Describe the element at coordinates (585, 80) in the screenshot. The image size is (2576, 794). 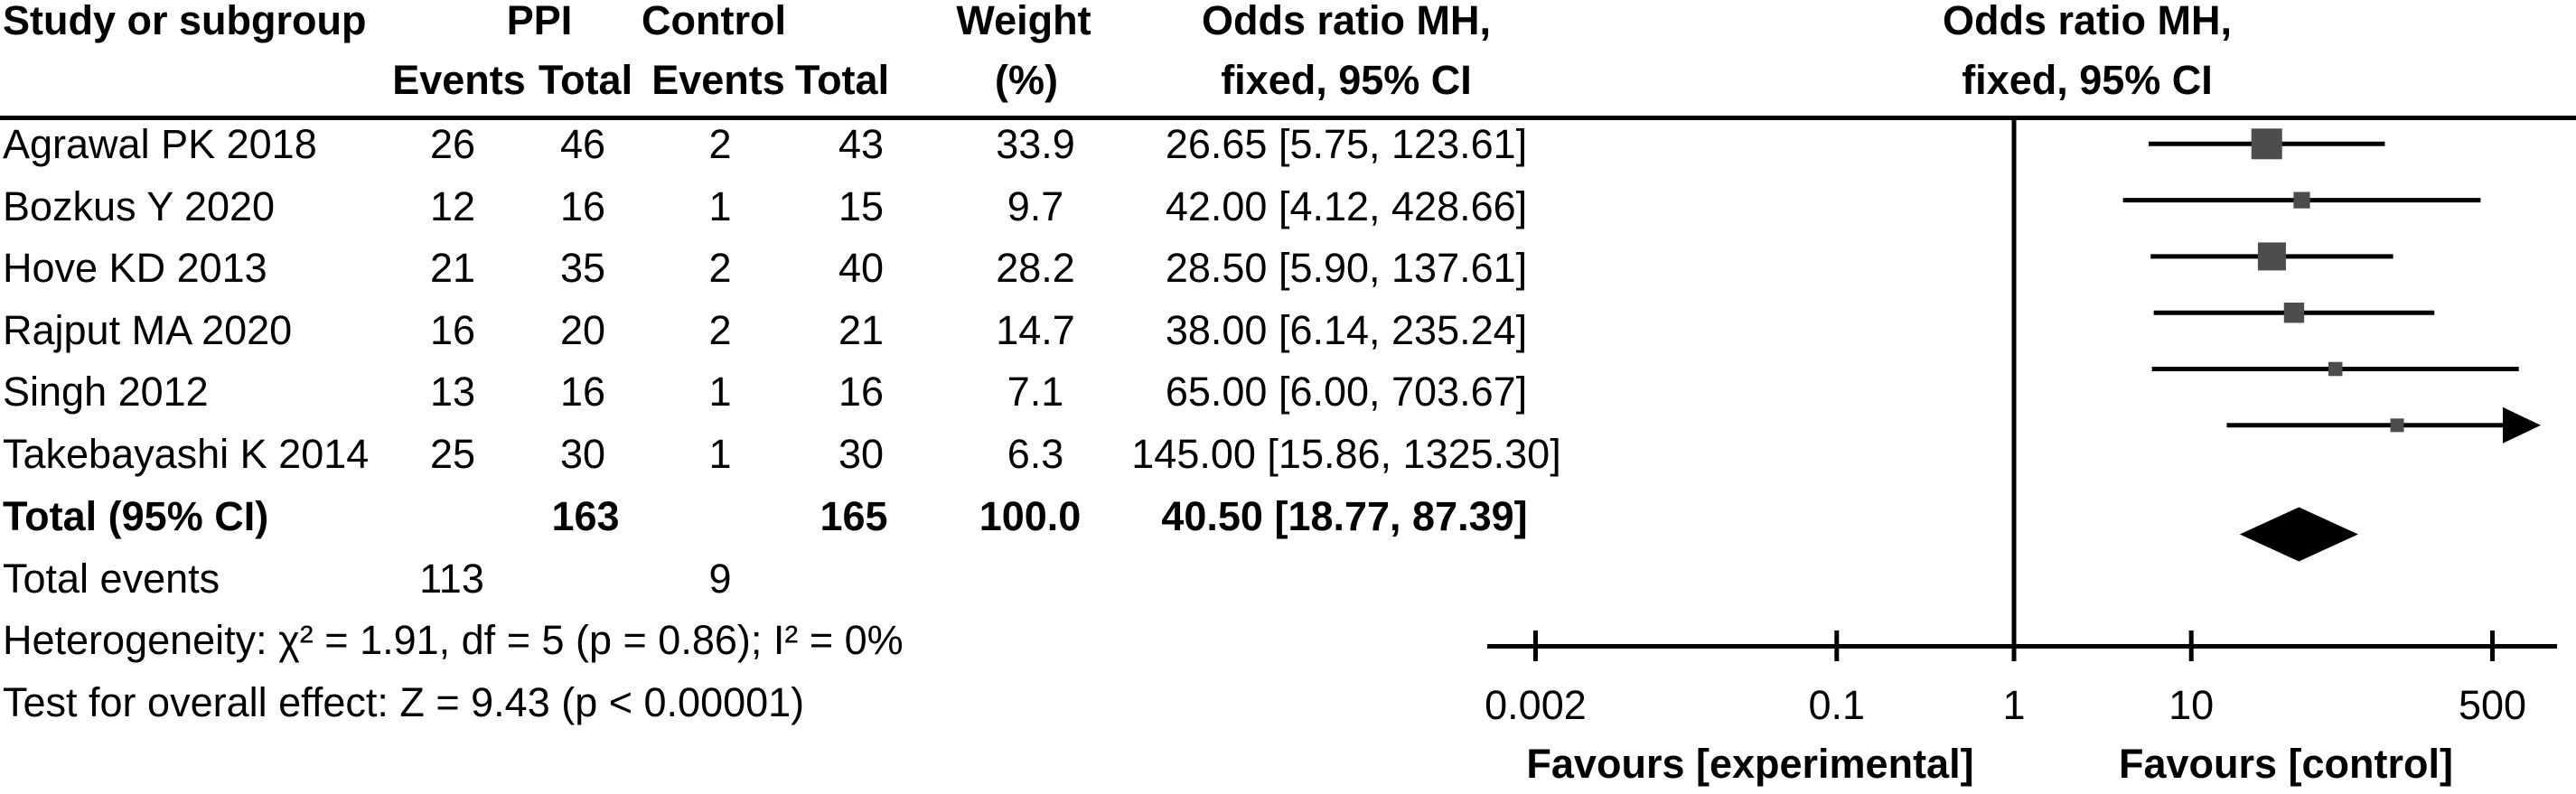
I see `header-ppi-total: Total` at that location.